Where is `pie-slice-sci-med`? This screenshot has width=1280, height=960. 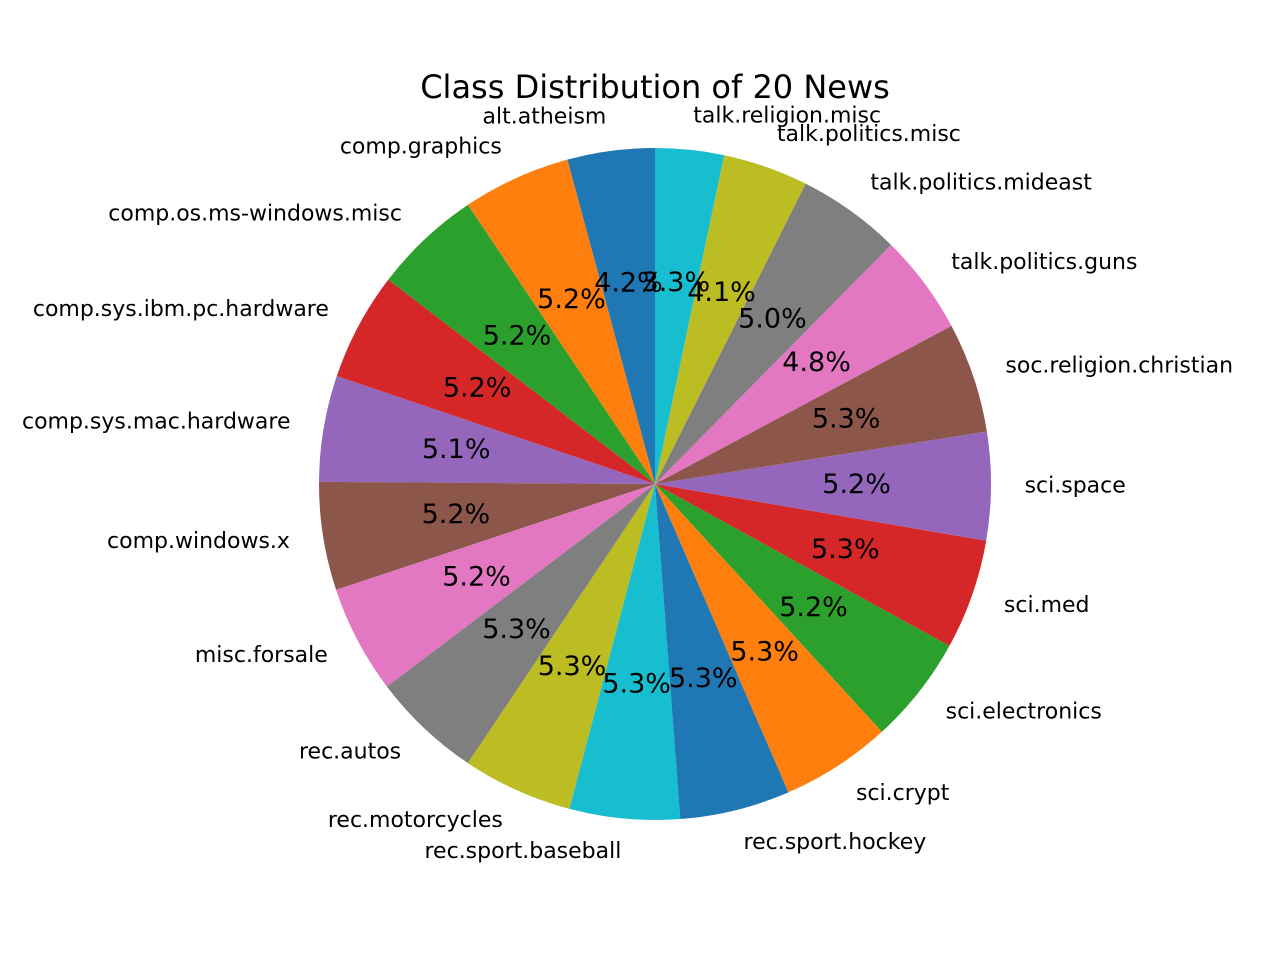 pie-slice-sci-med is located at coordinates (821, 565).